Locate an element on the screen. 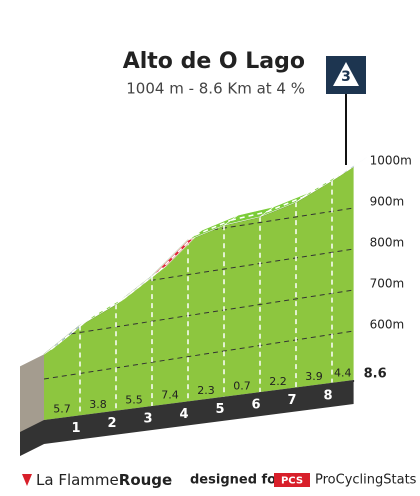 This screenshot has width=420, height=496. x-tick-label: 7 is located at coordinates (291, 400).